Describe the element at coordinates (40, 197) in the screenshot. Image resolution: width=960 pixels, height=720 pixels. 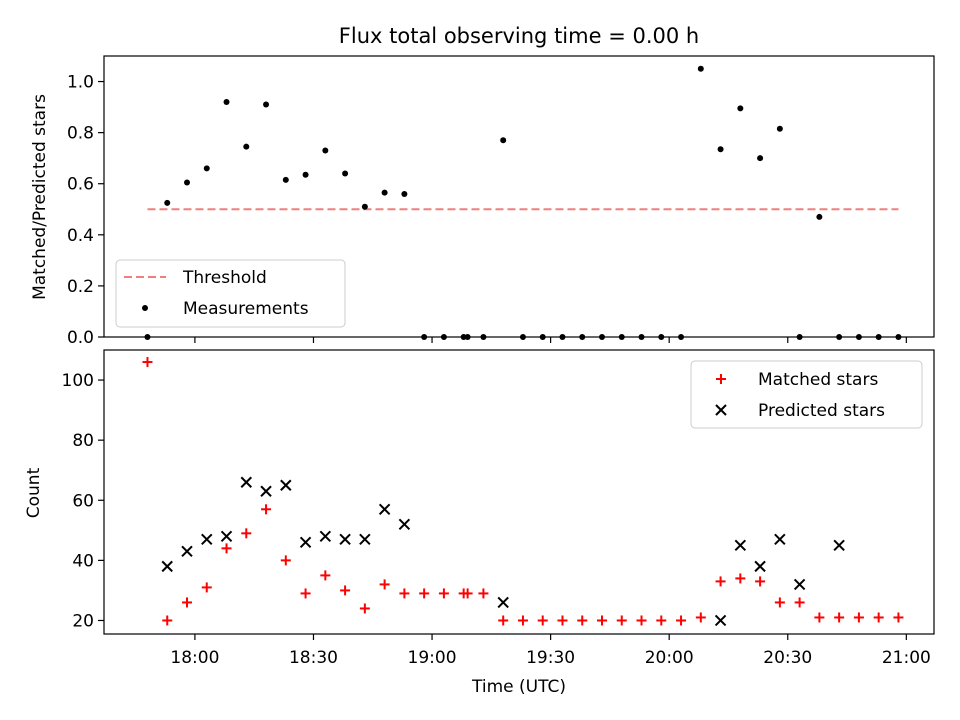
I see `top-y-axis-label: Matched/Predicted stars` at that location.